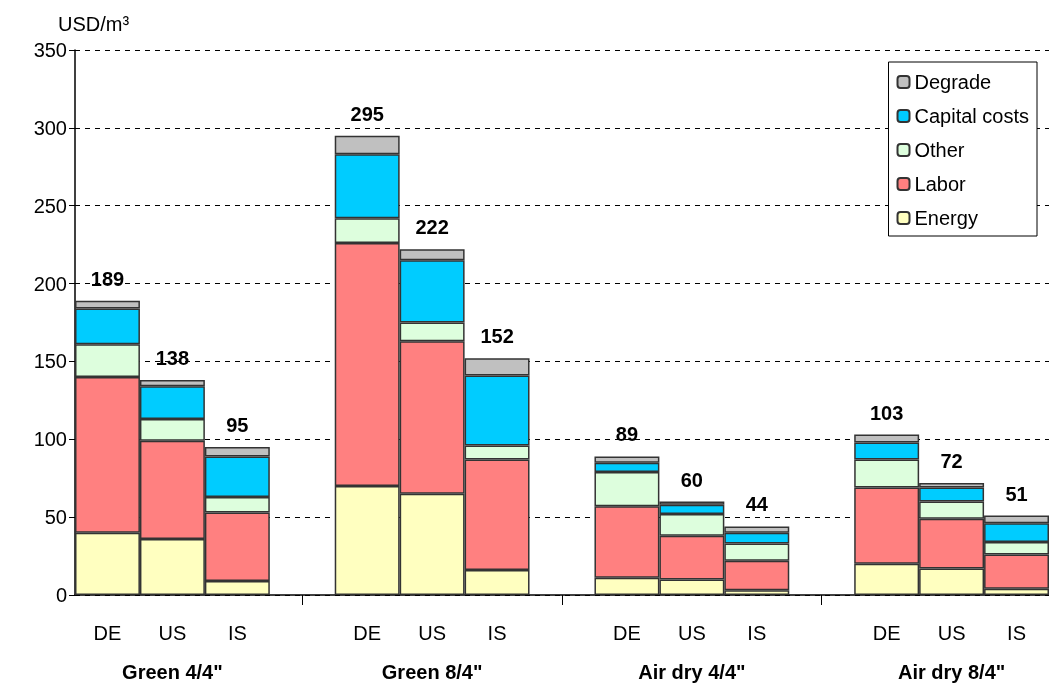 The height and width of the screenshot is (696, 1049). What do you see at coordinates (94, 24) in the screenshot?
I see `y-axis-title: USD/m³` at bounding box center [94, 24].